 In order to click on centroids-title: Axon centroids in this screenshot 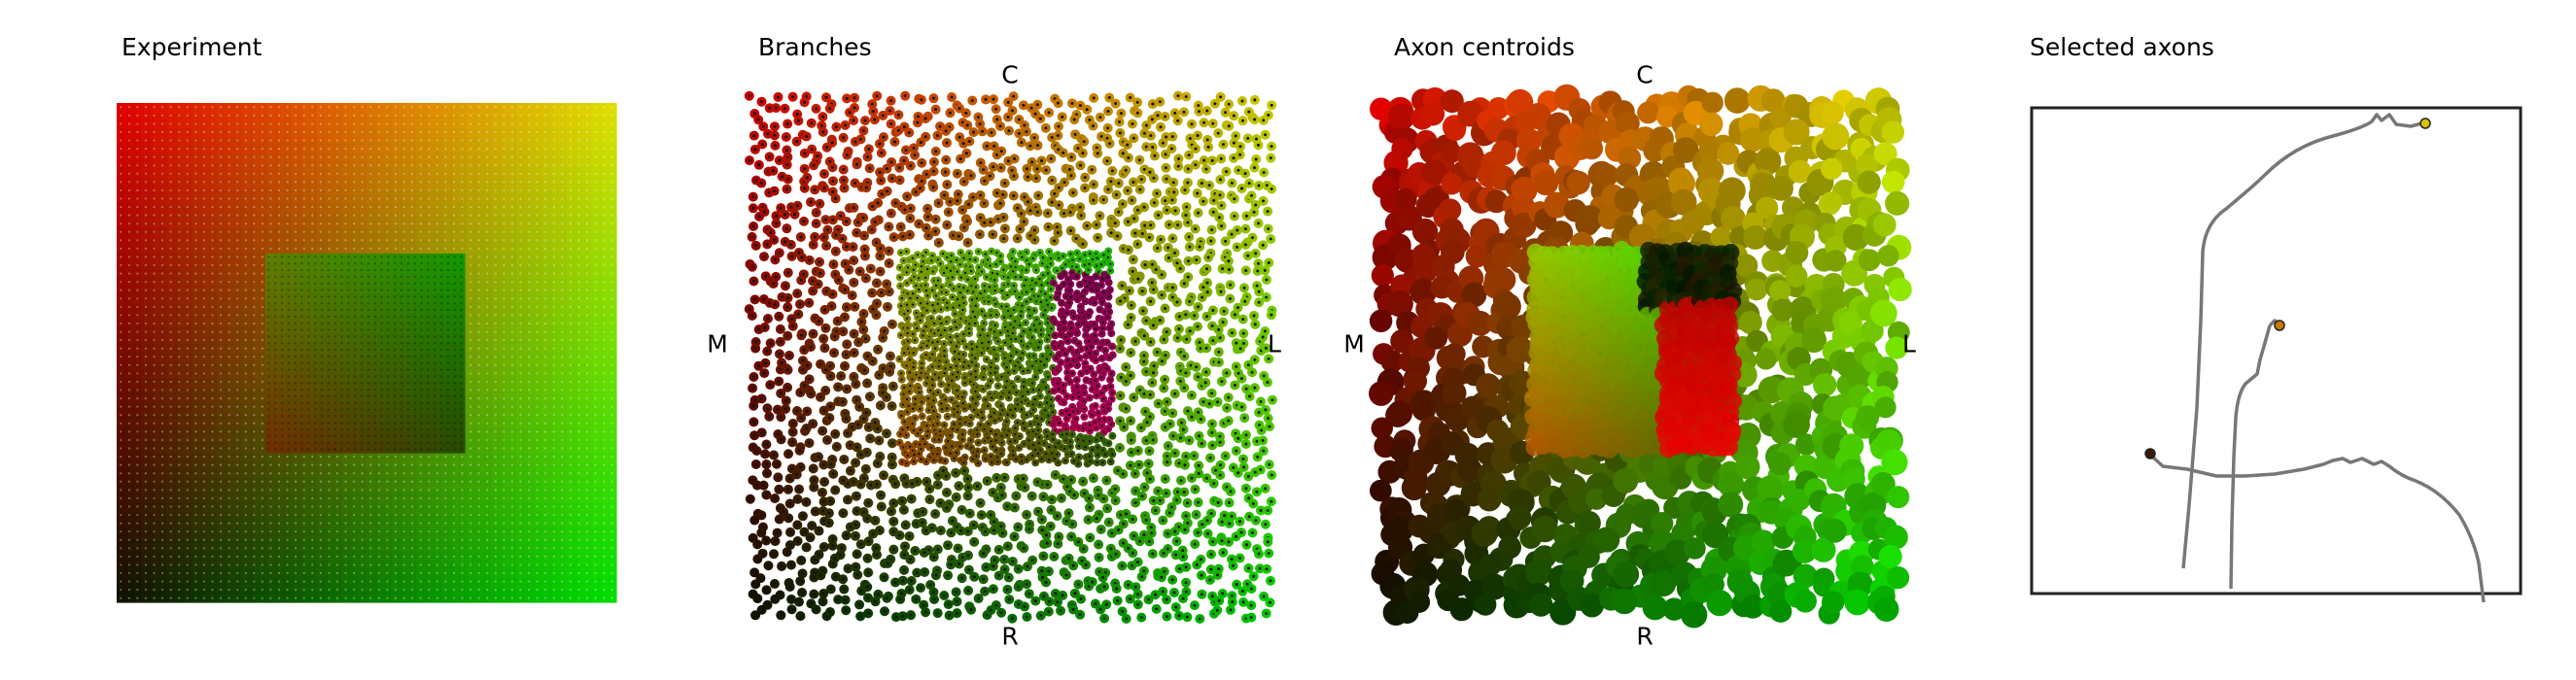, I will do `click(1484, 47)`.